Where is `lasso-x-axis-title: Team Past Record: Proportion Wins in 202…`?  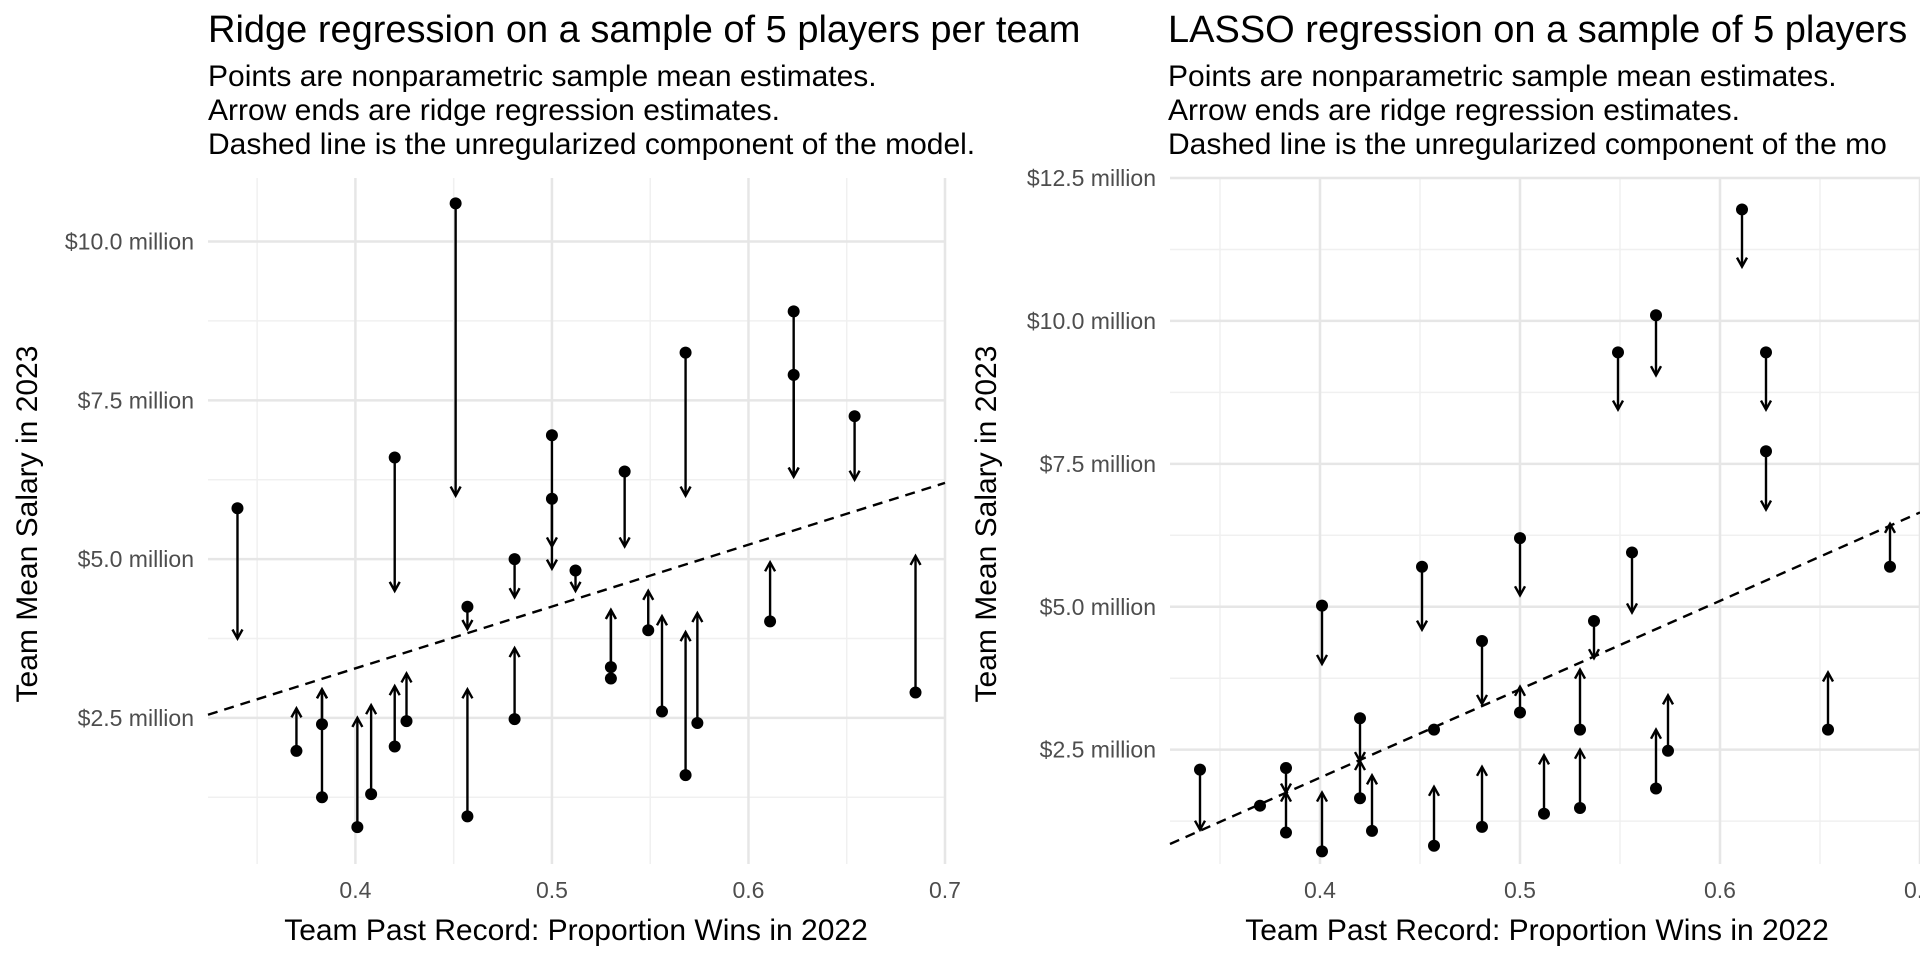
lasso-x-axis-title: Team Past Record: Proportion Wins in 202… is located at coordinates (1537, 930).